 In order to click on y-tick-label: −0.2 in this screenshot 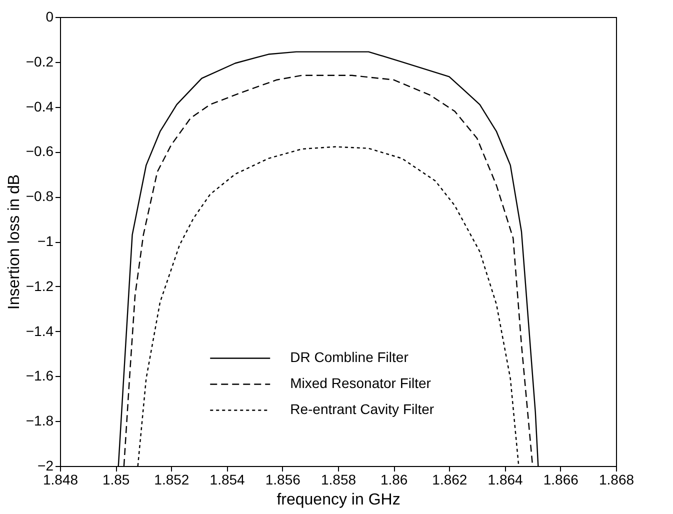, I will do `click(40, 61)`.